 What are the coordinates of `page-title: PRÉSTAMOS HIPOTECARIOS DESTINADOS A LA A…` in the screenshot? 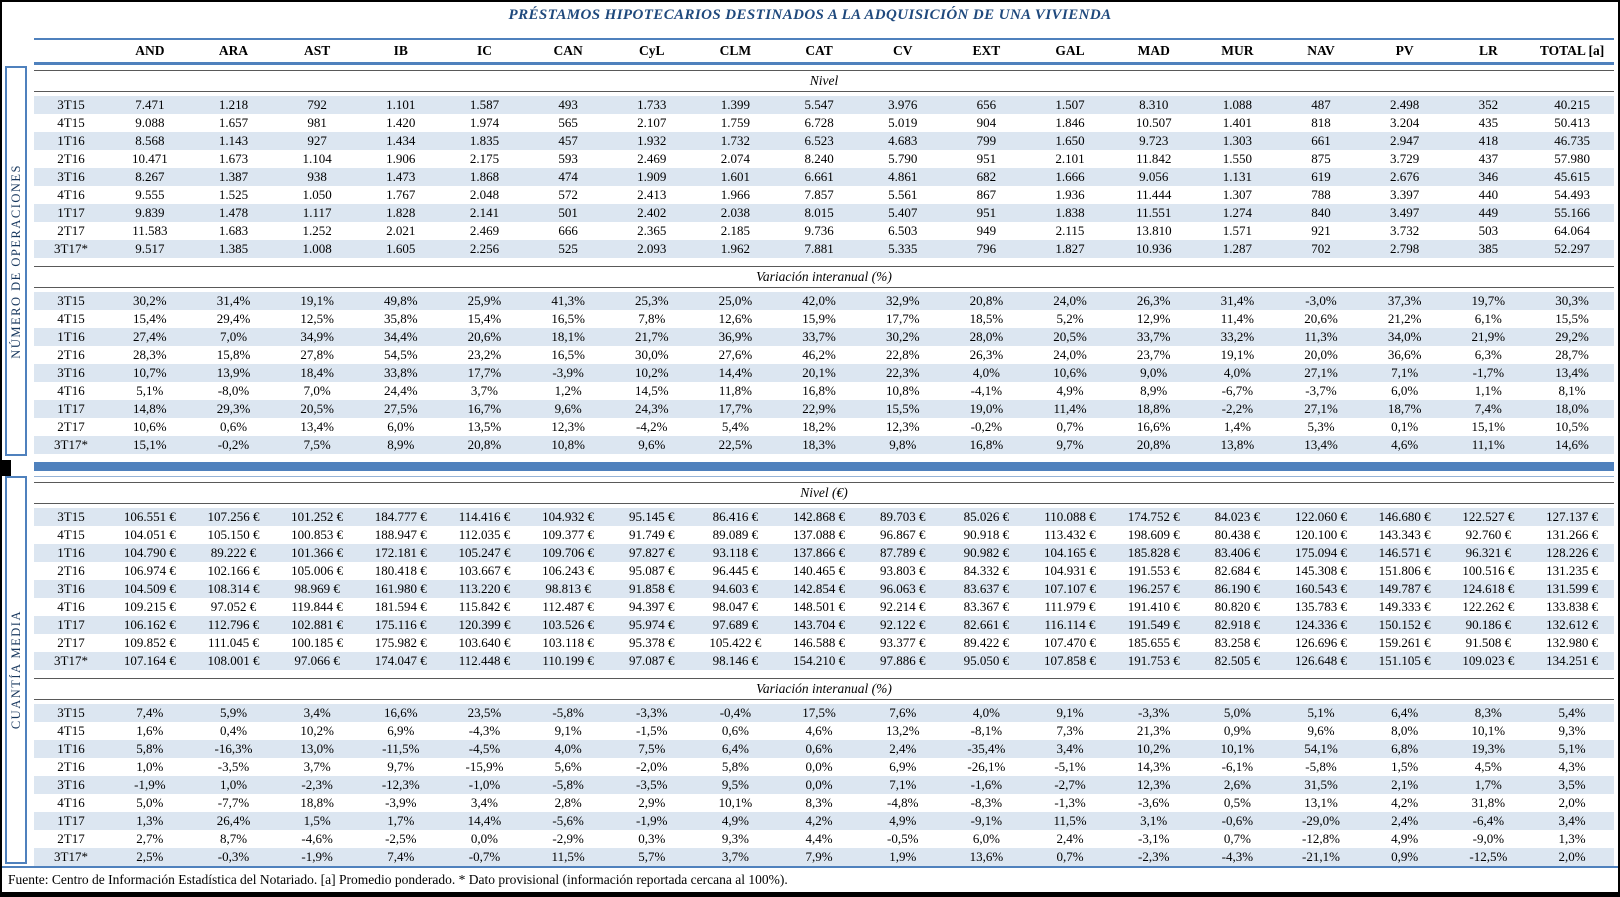 It's located at (810, 15).